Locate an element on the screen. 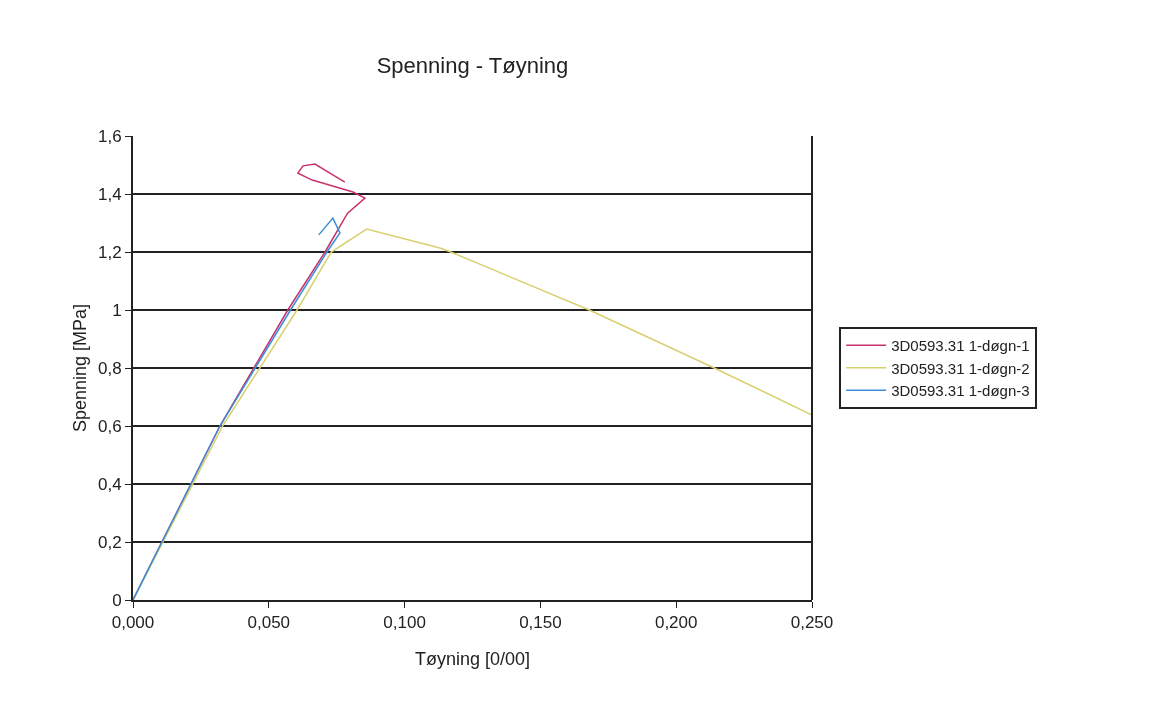 The width and height of the screenshot is (1154, 726). line-series is located at coordinates (237, 408).